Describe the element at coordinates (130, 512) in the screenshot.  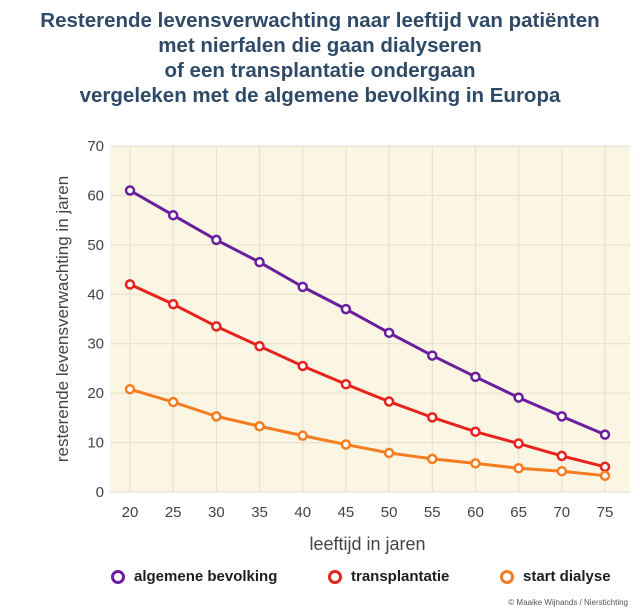
I see `x-tick-label-20: 20` at that location.